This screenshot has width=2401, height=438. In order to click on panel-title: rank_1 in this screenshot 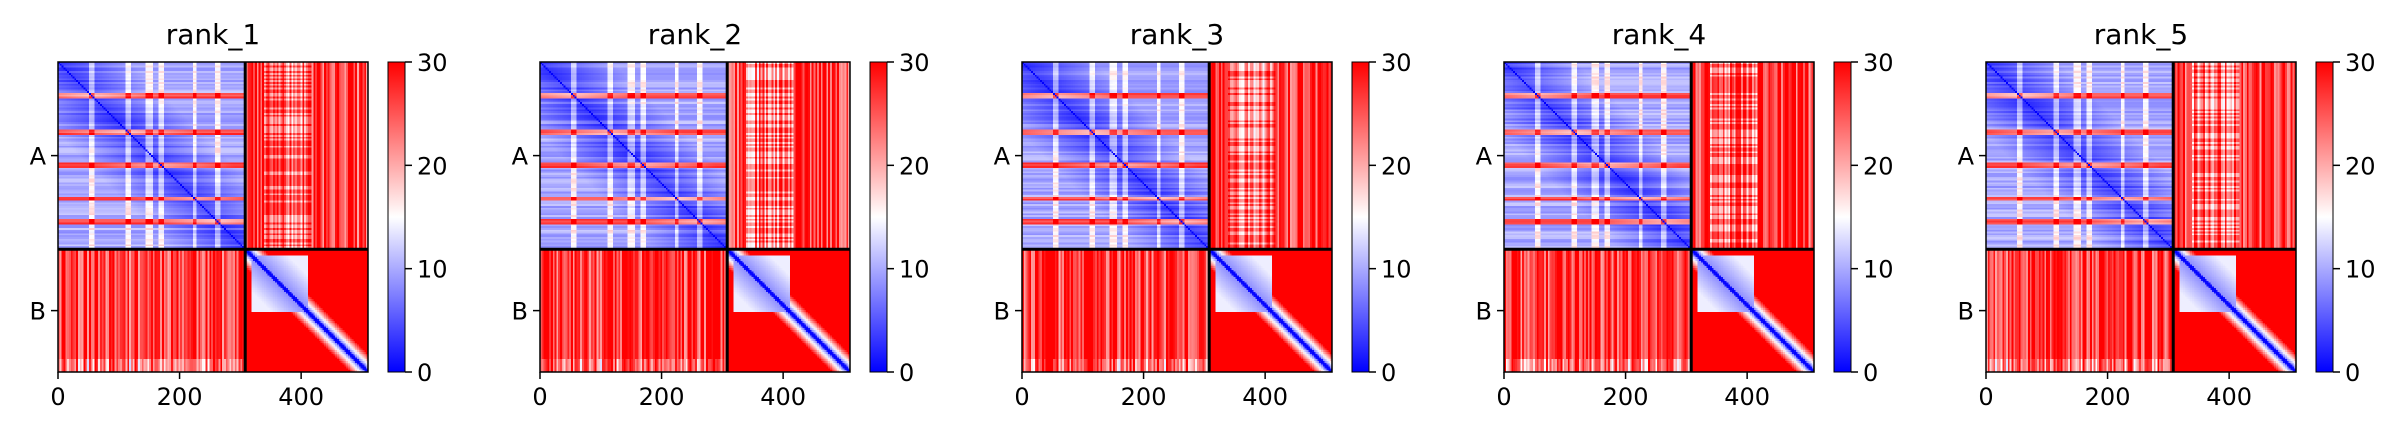, I will do `click(213, 34)`.